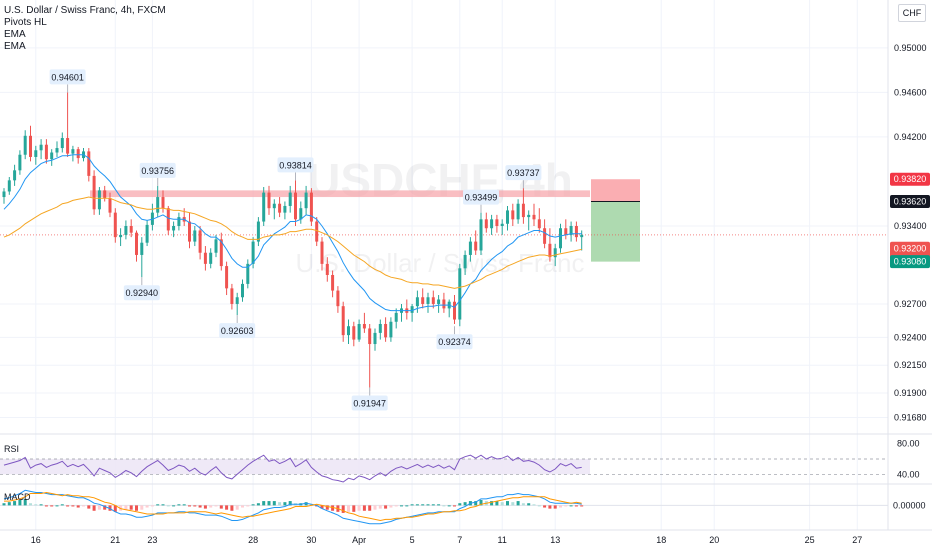 The image size is (932, 555). I want to click on indicator-ema-2: EMA, so click(15, 46).